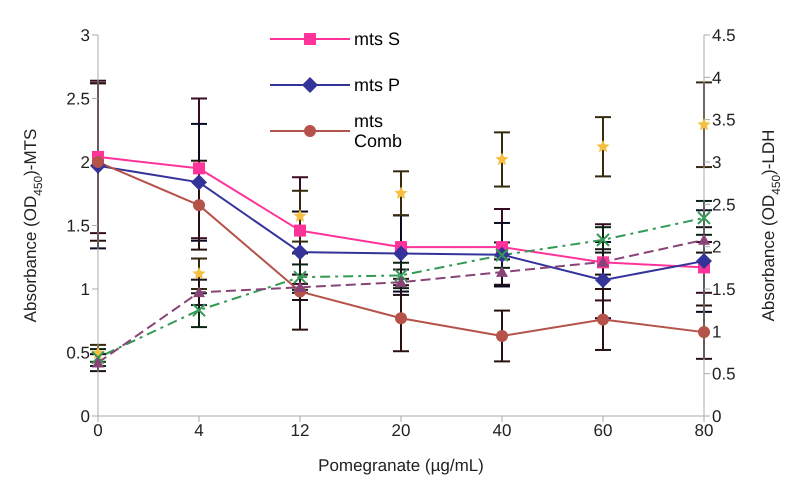 The width and height of the screenshot is (794, 481). Describe the element at coordinates (724, 204) in the screenshot. I see `y2-tick-label: 2.5` at that location.